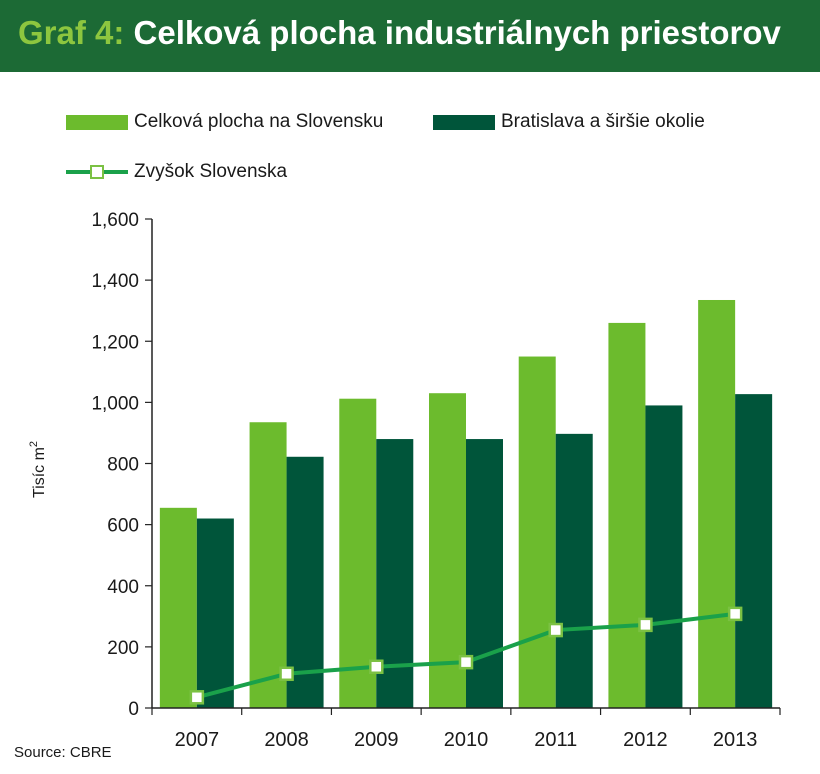 The image size is (820, 774). I want to click on x-tick-label-2009: 2009, so click(376, 740).